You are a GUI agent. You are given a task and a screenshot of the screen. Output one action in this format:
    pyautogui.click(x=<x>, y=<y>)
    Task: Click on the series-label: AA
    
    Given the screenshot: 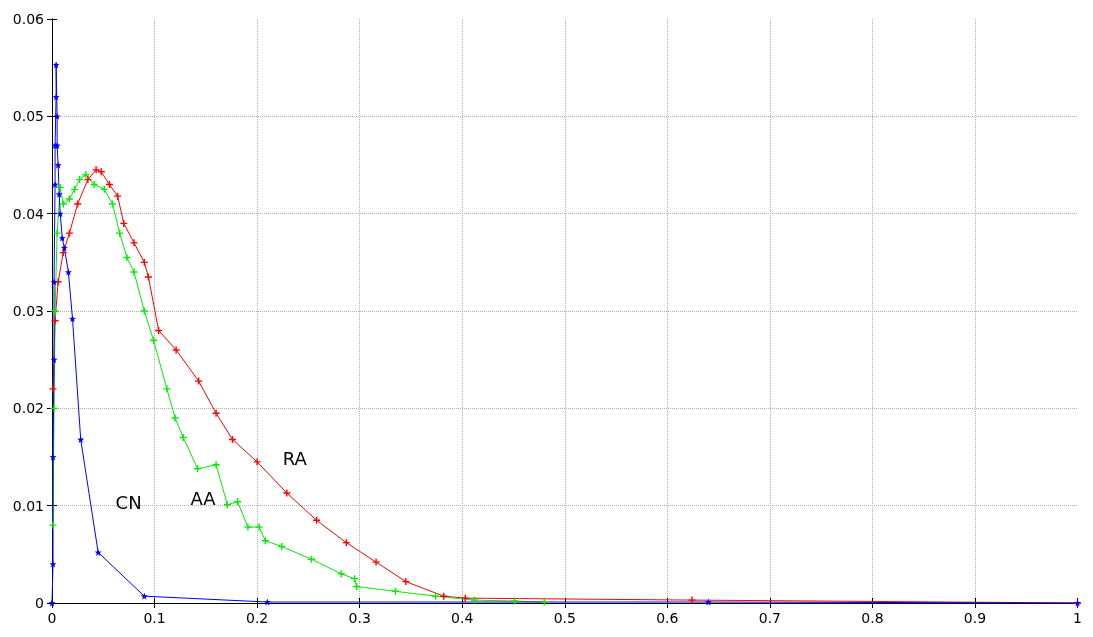 What is the action you would take?
    pyautogui.click(x=203, y=499)
    